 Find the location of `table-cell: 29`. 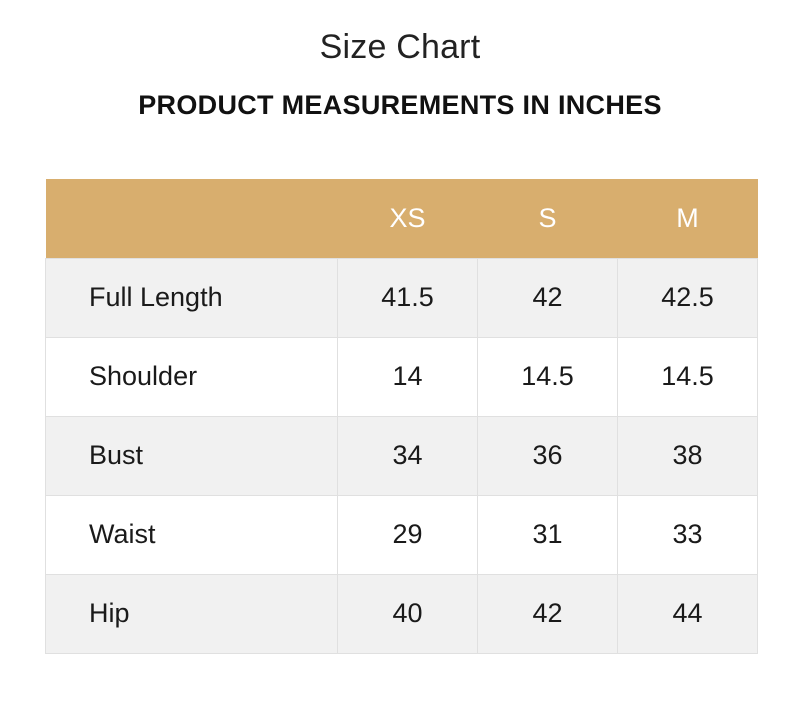

table-cell: 29 is located at coordinates (407, 534).